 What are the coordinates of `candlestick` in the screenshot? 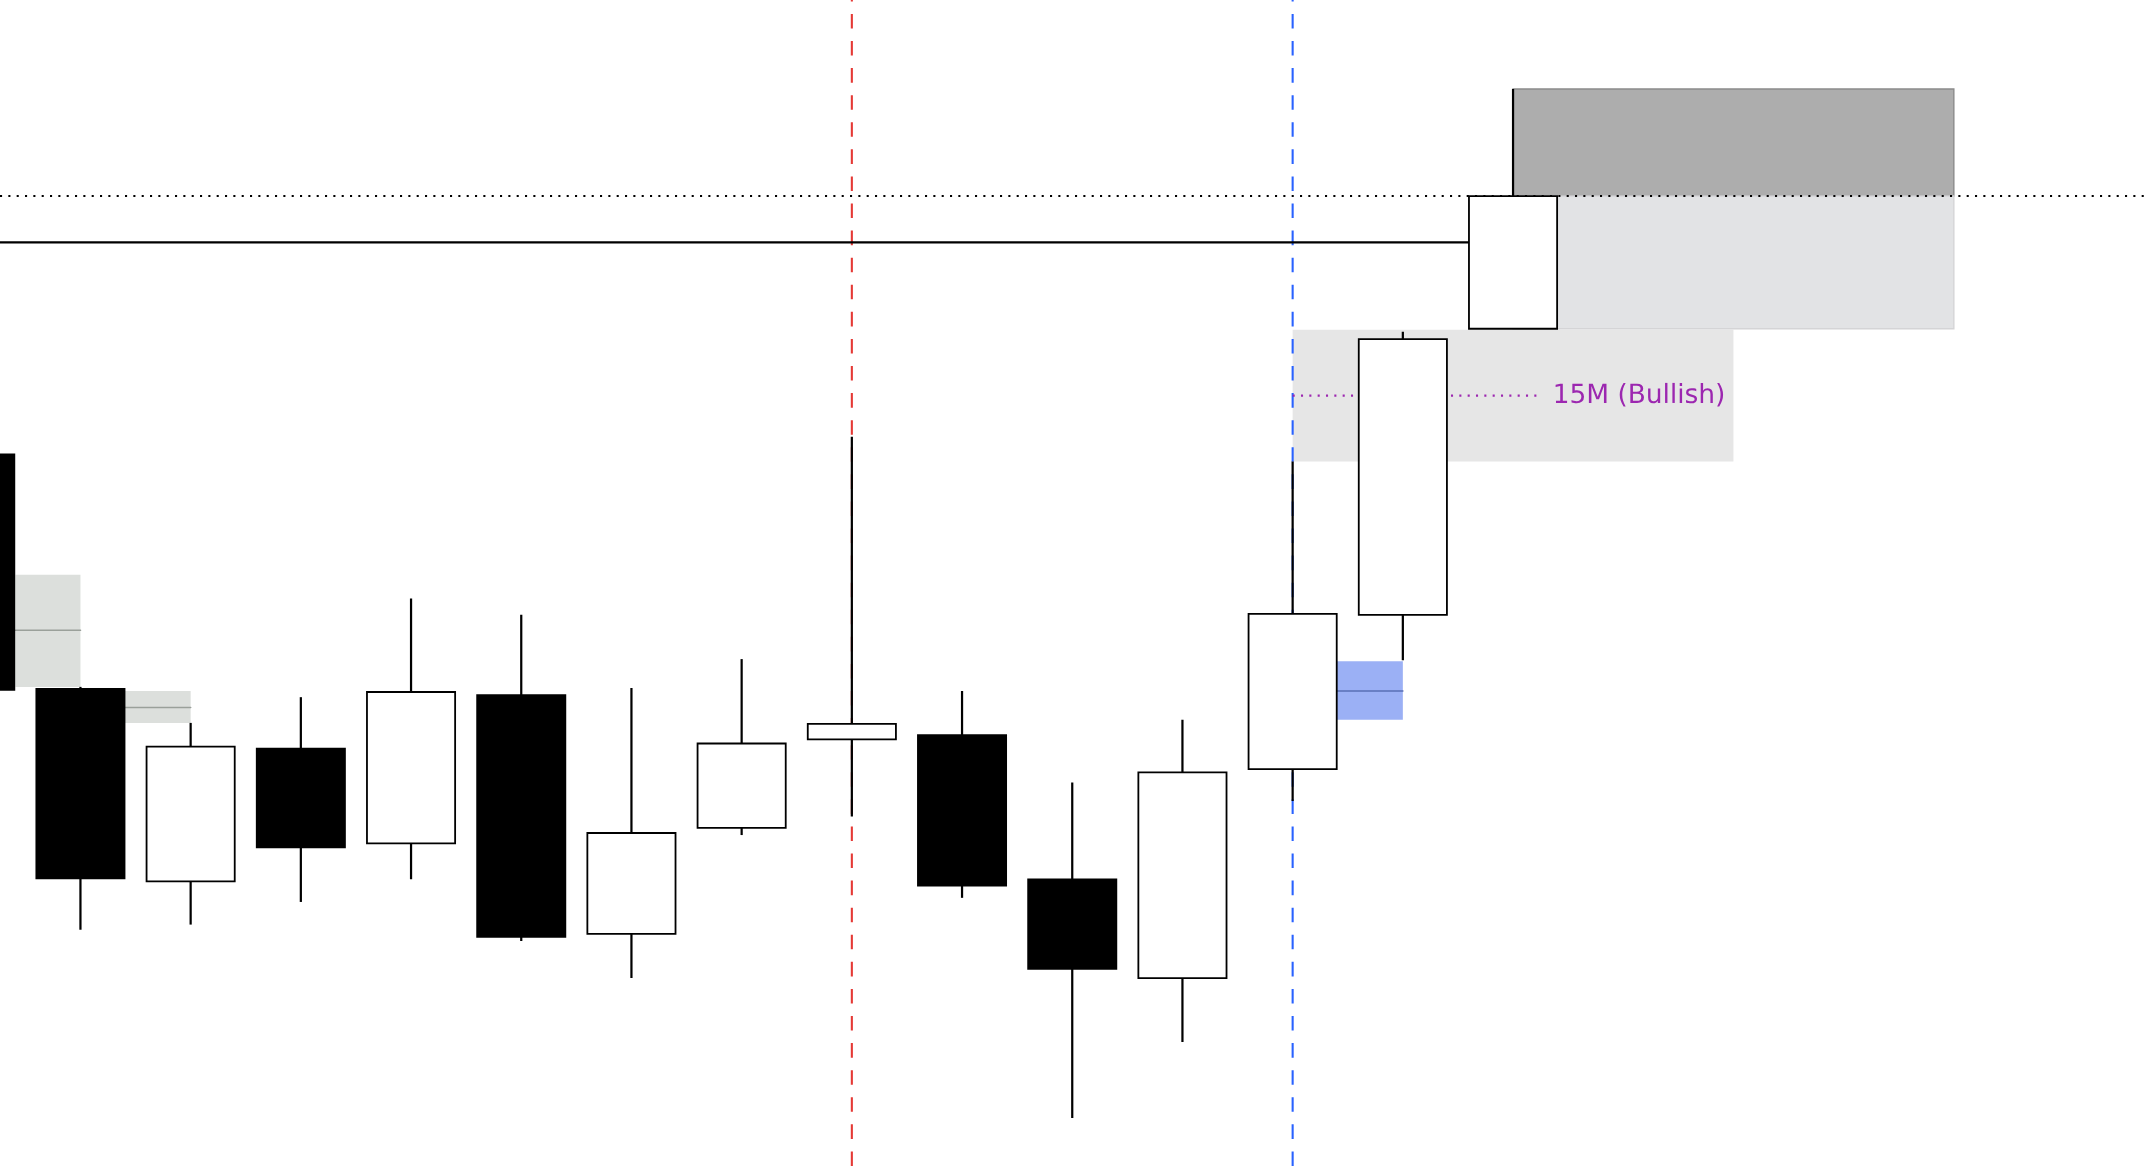 It's located at (851, 626).